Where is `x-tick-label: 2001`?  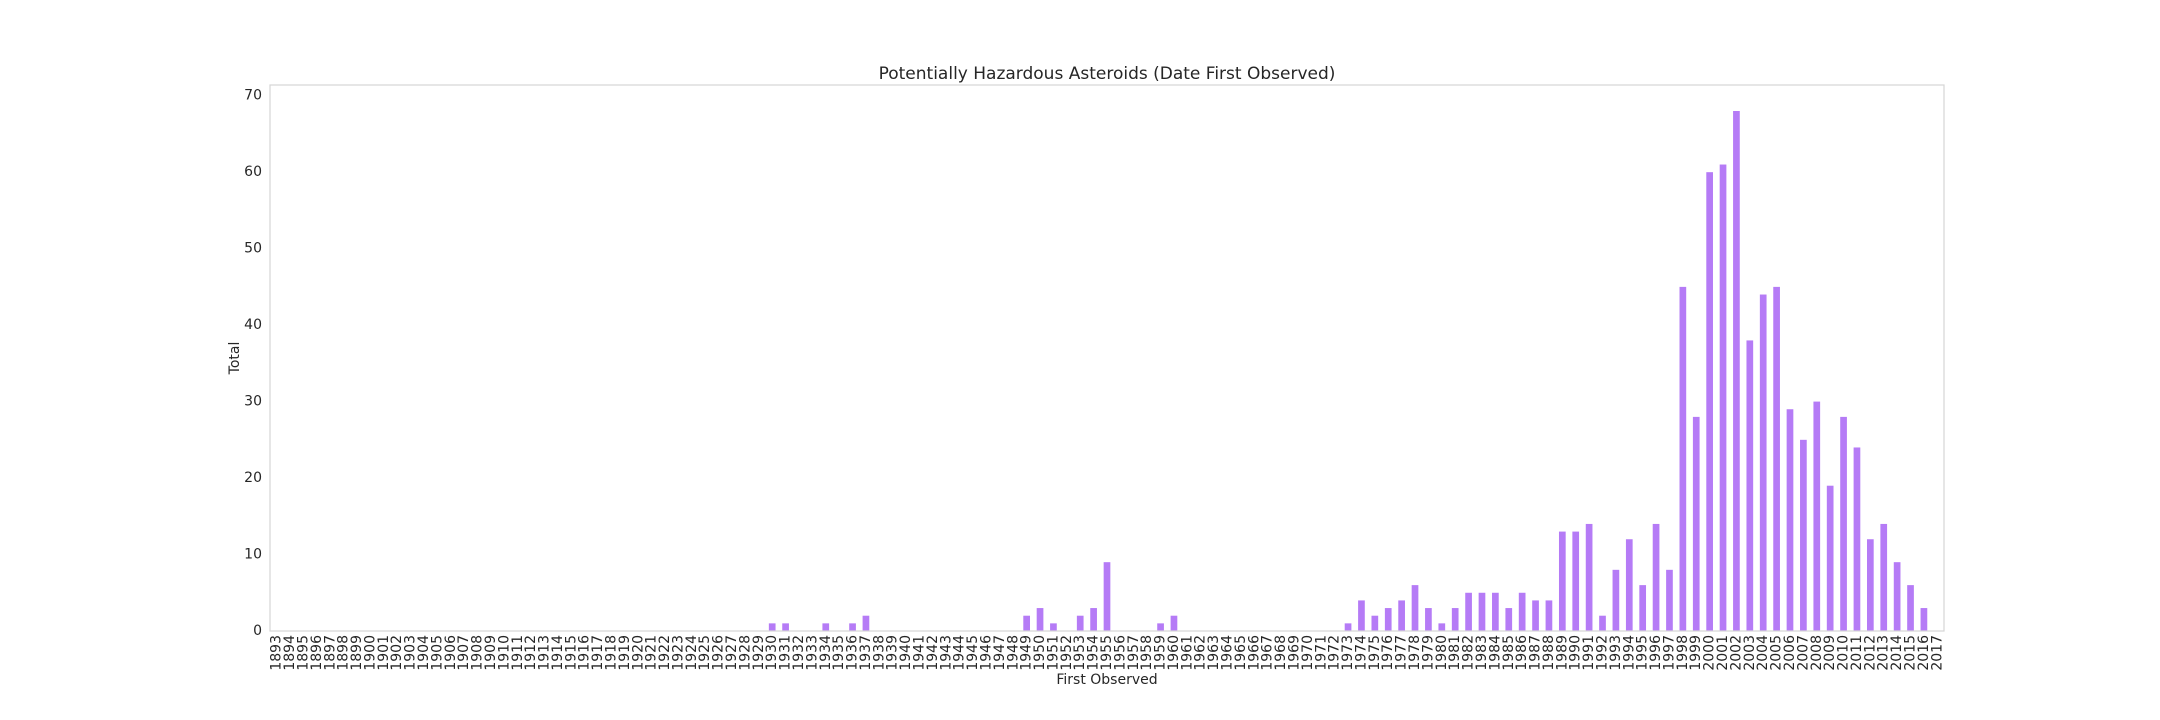
x-tick-label: 2001 is located at coordinates (1723, 653).